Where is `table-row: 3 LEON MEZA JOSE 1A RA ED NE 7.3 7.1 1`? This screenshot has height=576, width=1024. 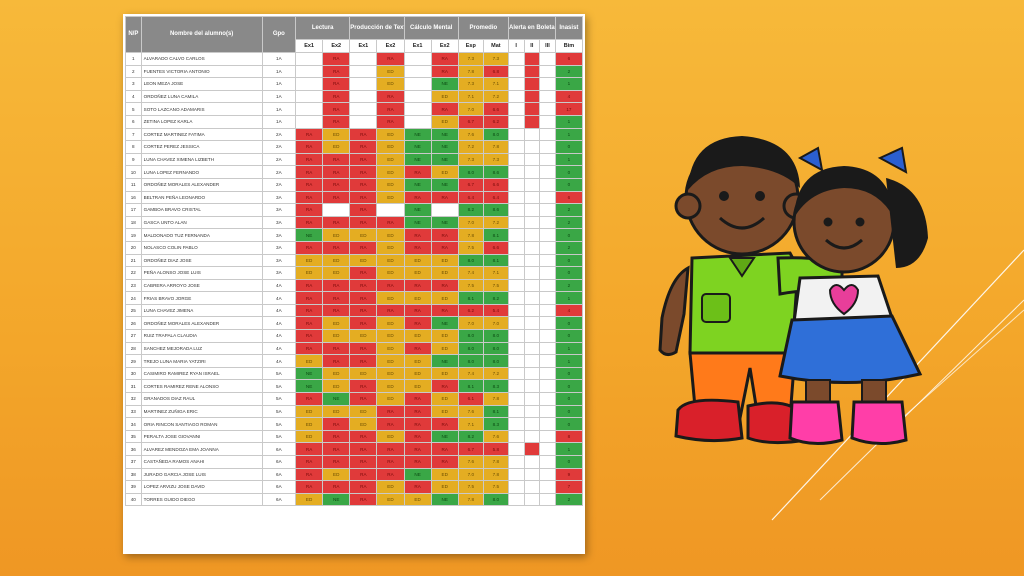
table-row: 3 LEON MEZA JOSE 1A RA ED NE 7.3 7.1 1 is located at coordinates (354, 84).